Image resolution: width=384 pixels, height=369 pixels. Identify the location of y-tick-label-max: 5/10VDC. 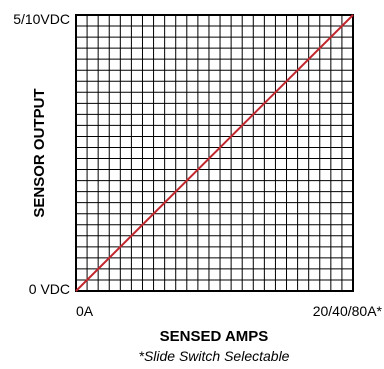
(41, 19).